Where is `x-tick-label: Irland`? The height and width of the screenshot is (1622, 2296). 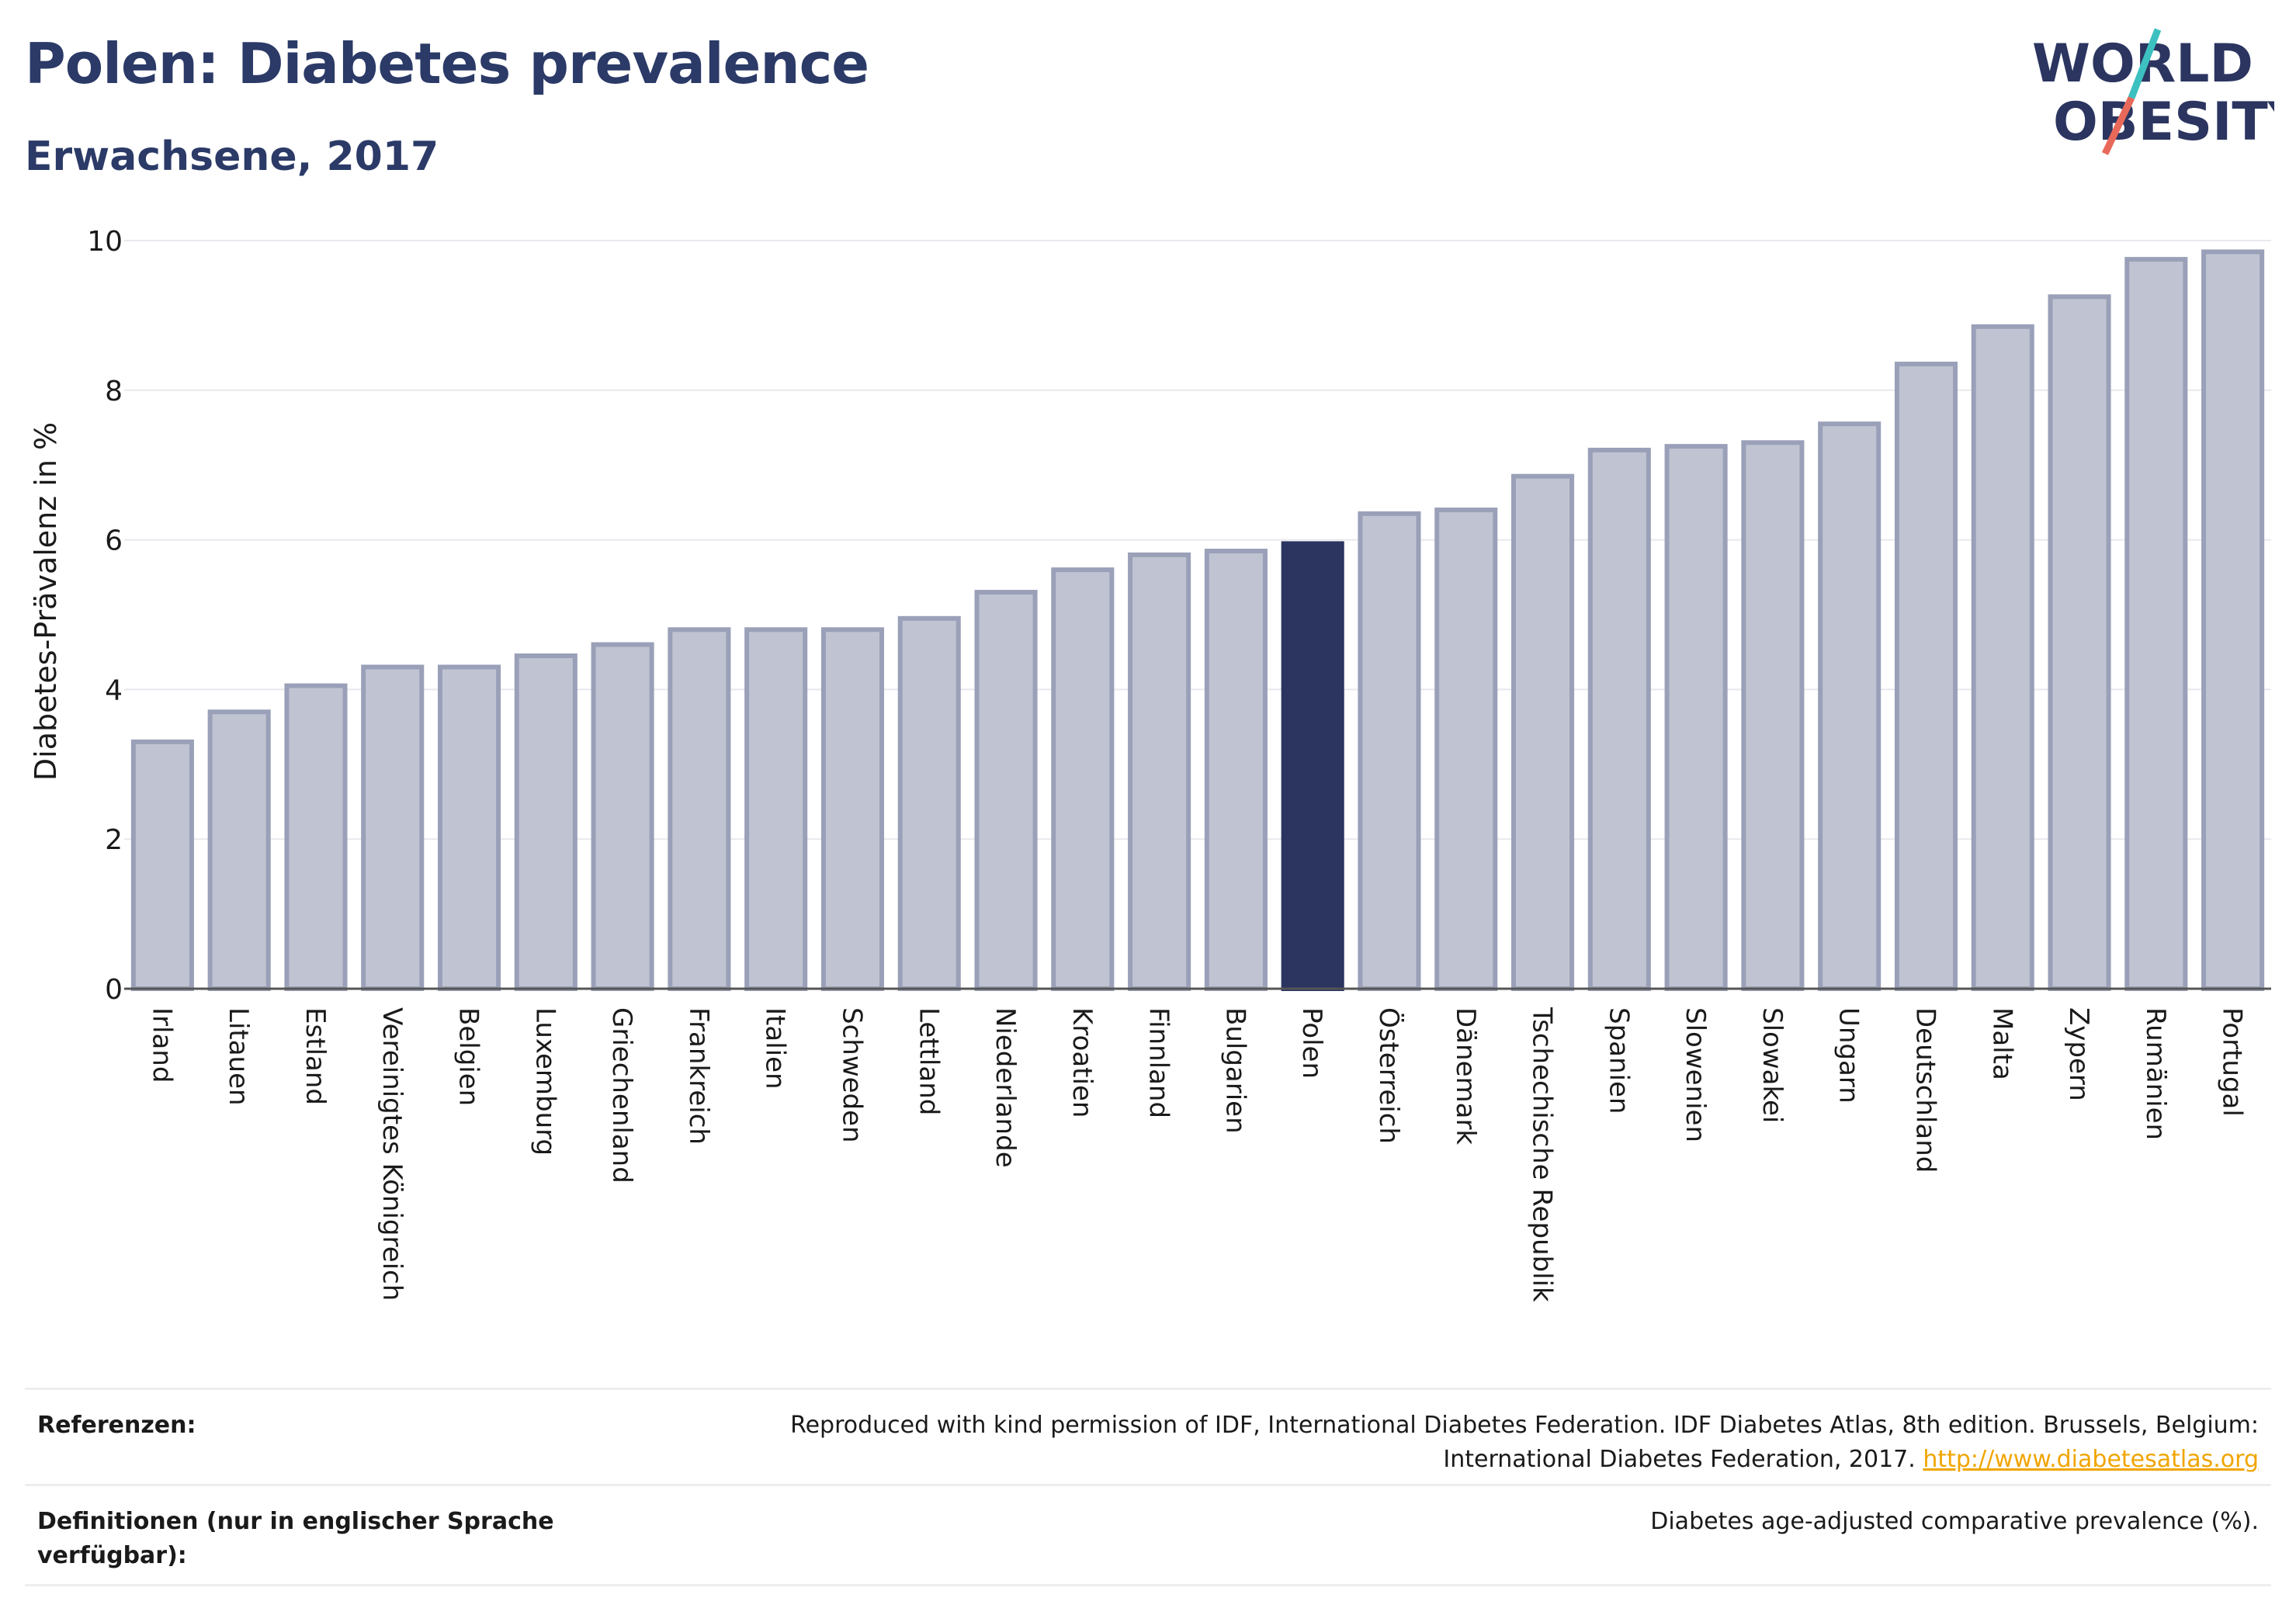
x-tick-label: Irland is located at coordinates (161, 1045).